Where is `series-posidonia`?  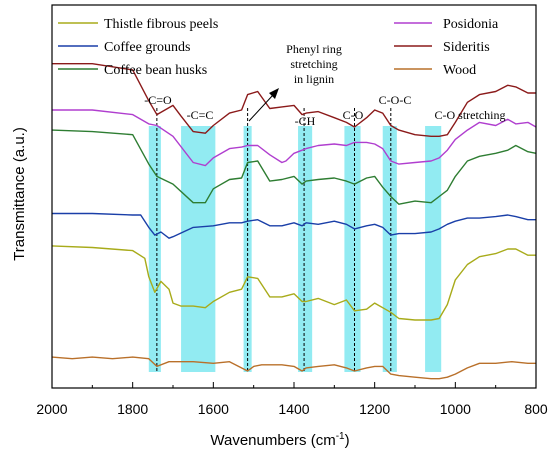 series-posidonia is located at coordinates (294, 138).